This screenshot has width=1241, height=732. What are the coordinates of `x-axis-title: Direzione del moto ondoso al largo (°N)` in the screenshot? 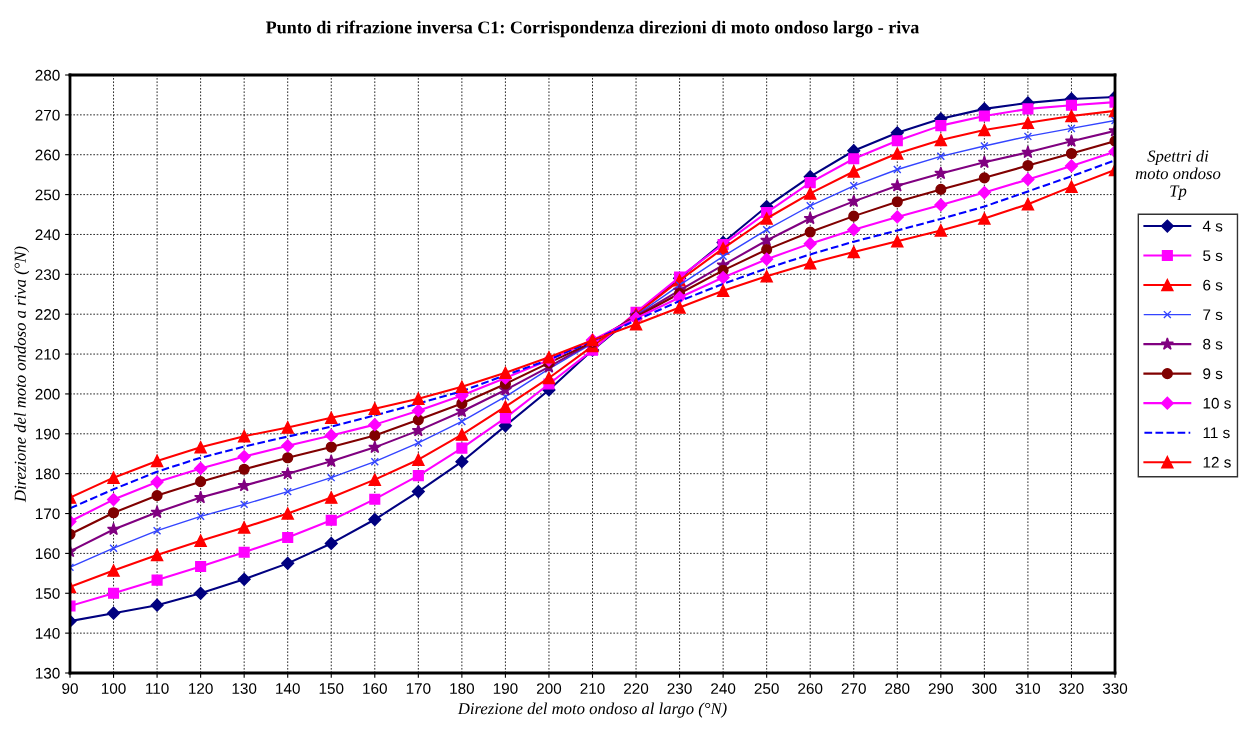 It's located at (592, 710).